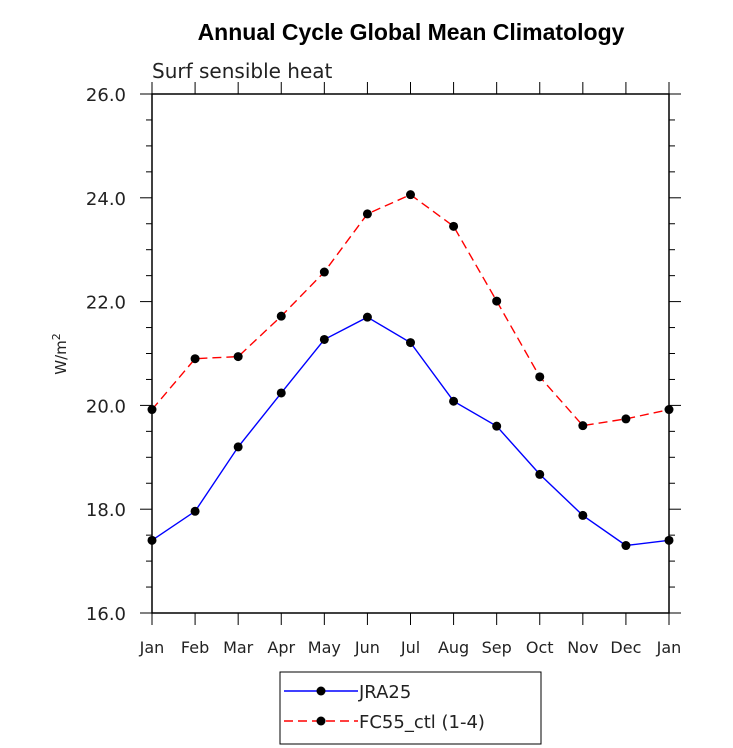 The image size is (733, 748). What do you see at coordinates (242, 71) in the screenshot?
I see `chart-subtitle: Surf sensible heat` at bounding box center [242, 71].